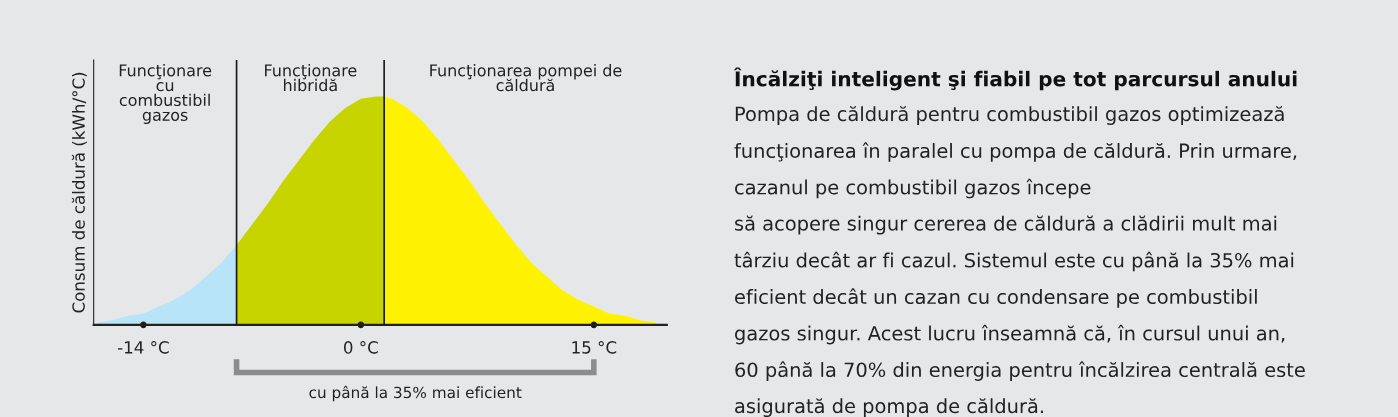 Image resolution: width=1398 pixels, height=417 pixels. What do you see at coordinates (889, 407) in the screenshot?
I see `text: asigurată de pompa de căldură.` at bounding box center [889, 407].